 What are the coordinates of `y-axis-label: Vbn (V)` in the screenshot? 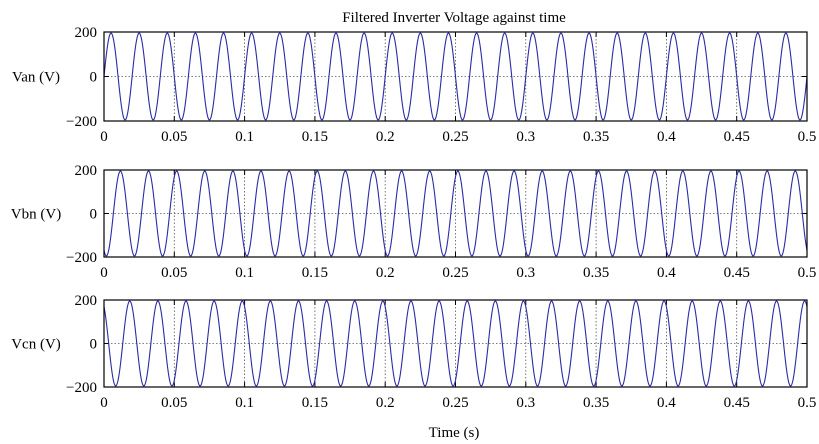 It's located at (36, 215).